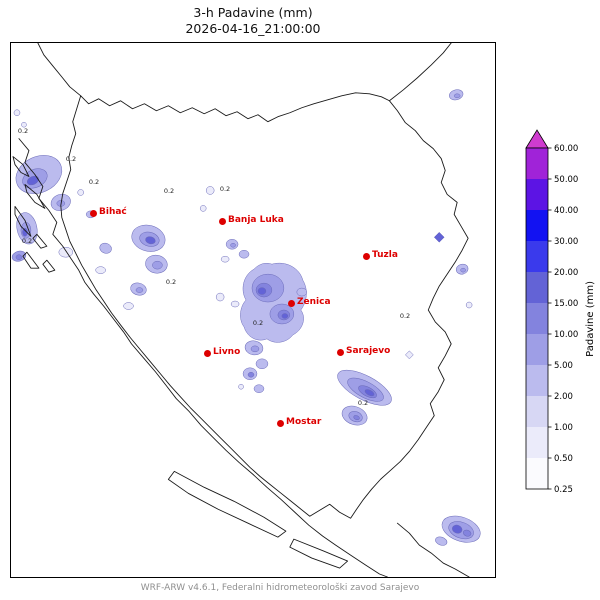 The height and width of the screenshot is (600, 600). I want to click on colorbar-tick-label: 1.00, so click(563, 428).